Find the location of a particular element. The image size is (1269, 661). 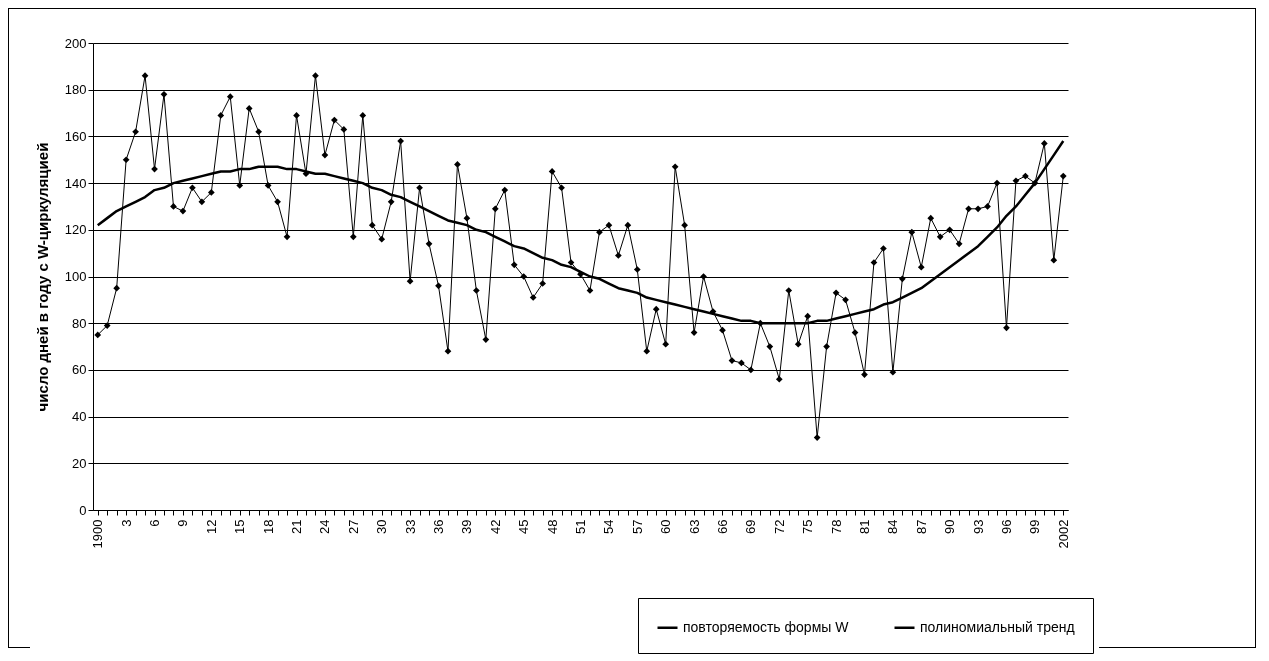

x-tick-label: 21 is located at coordinates (297, 526).